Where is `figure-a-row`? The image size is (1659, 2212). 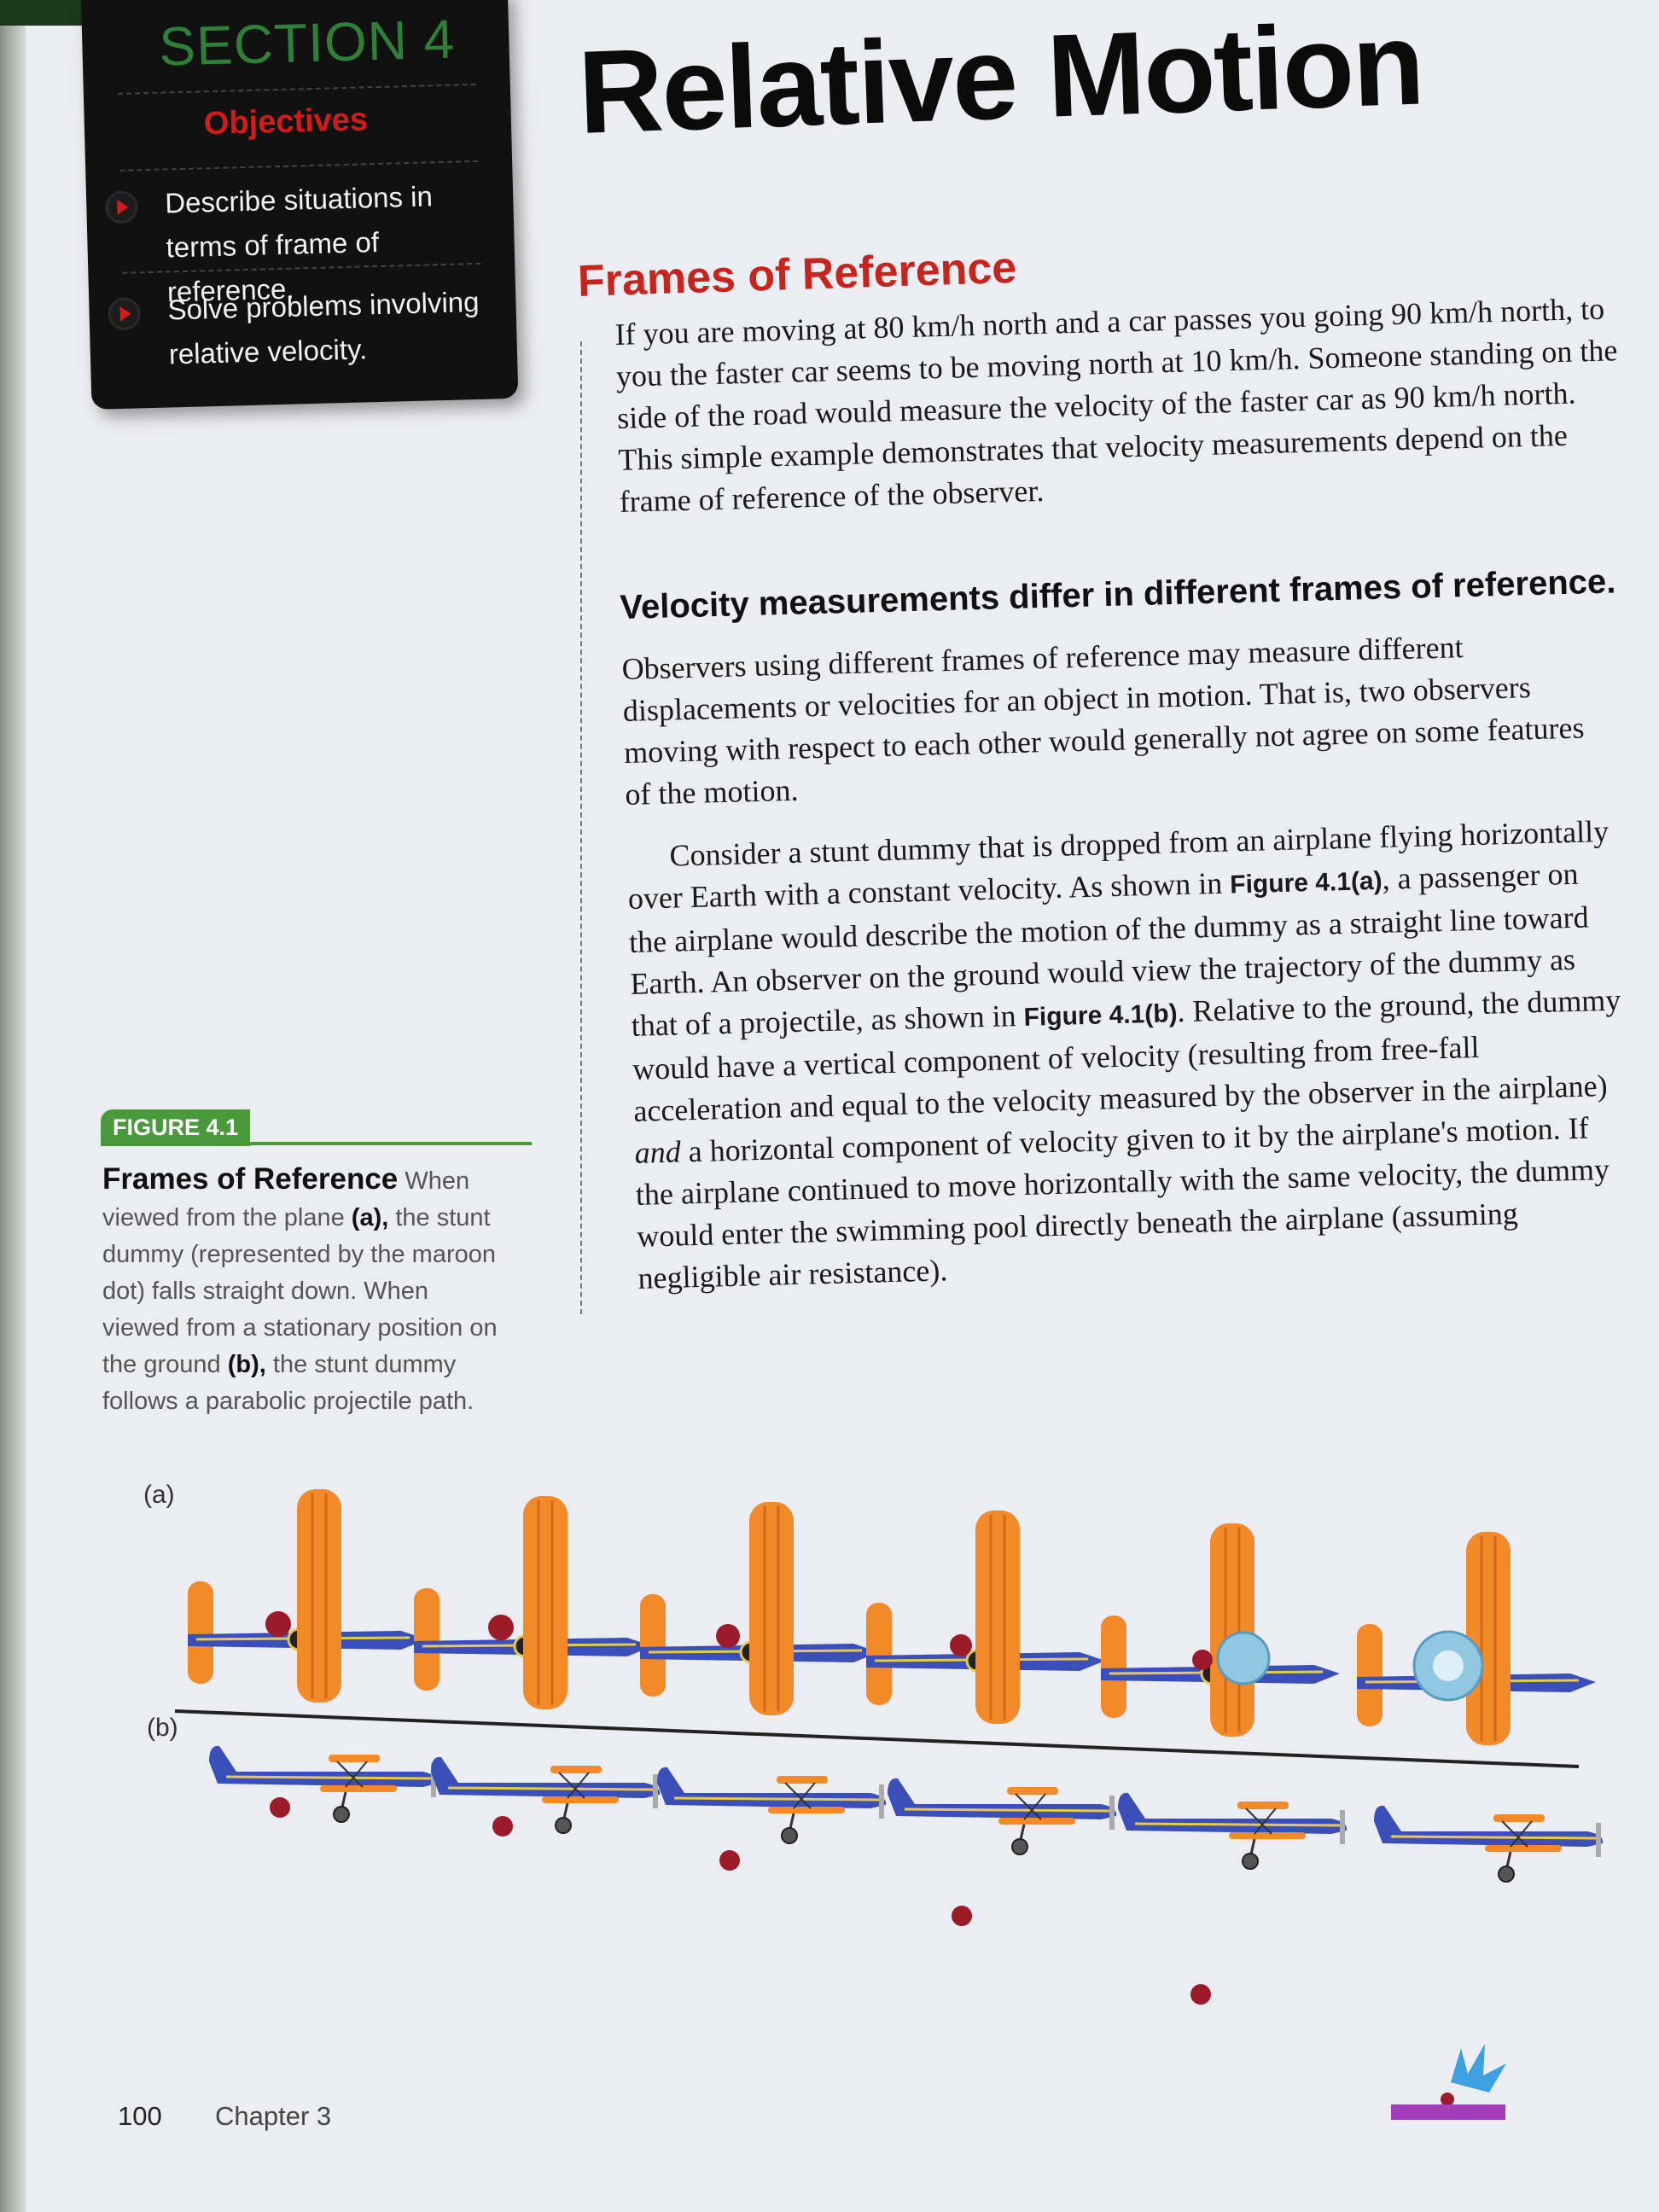 figure-a-row is located at coordinates (892, 1617).